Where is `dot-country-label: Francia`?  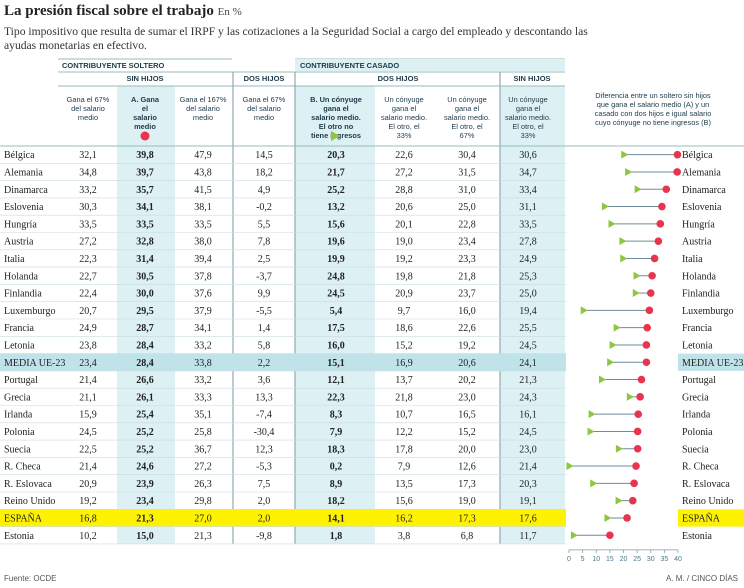
dot-country-label: Francia is located at coordinates (697, 328).